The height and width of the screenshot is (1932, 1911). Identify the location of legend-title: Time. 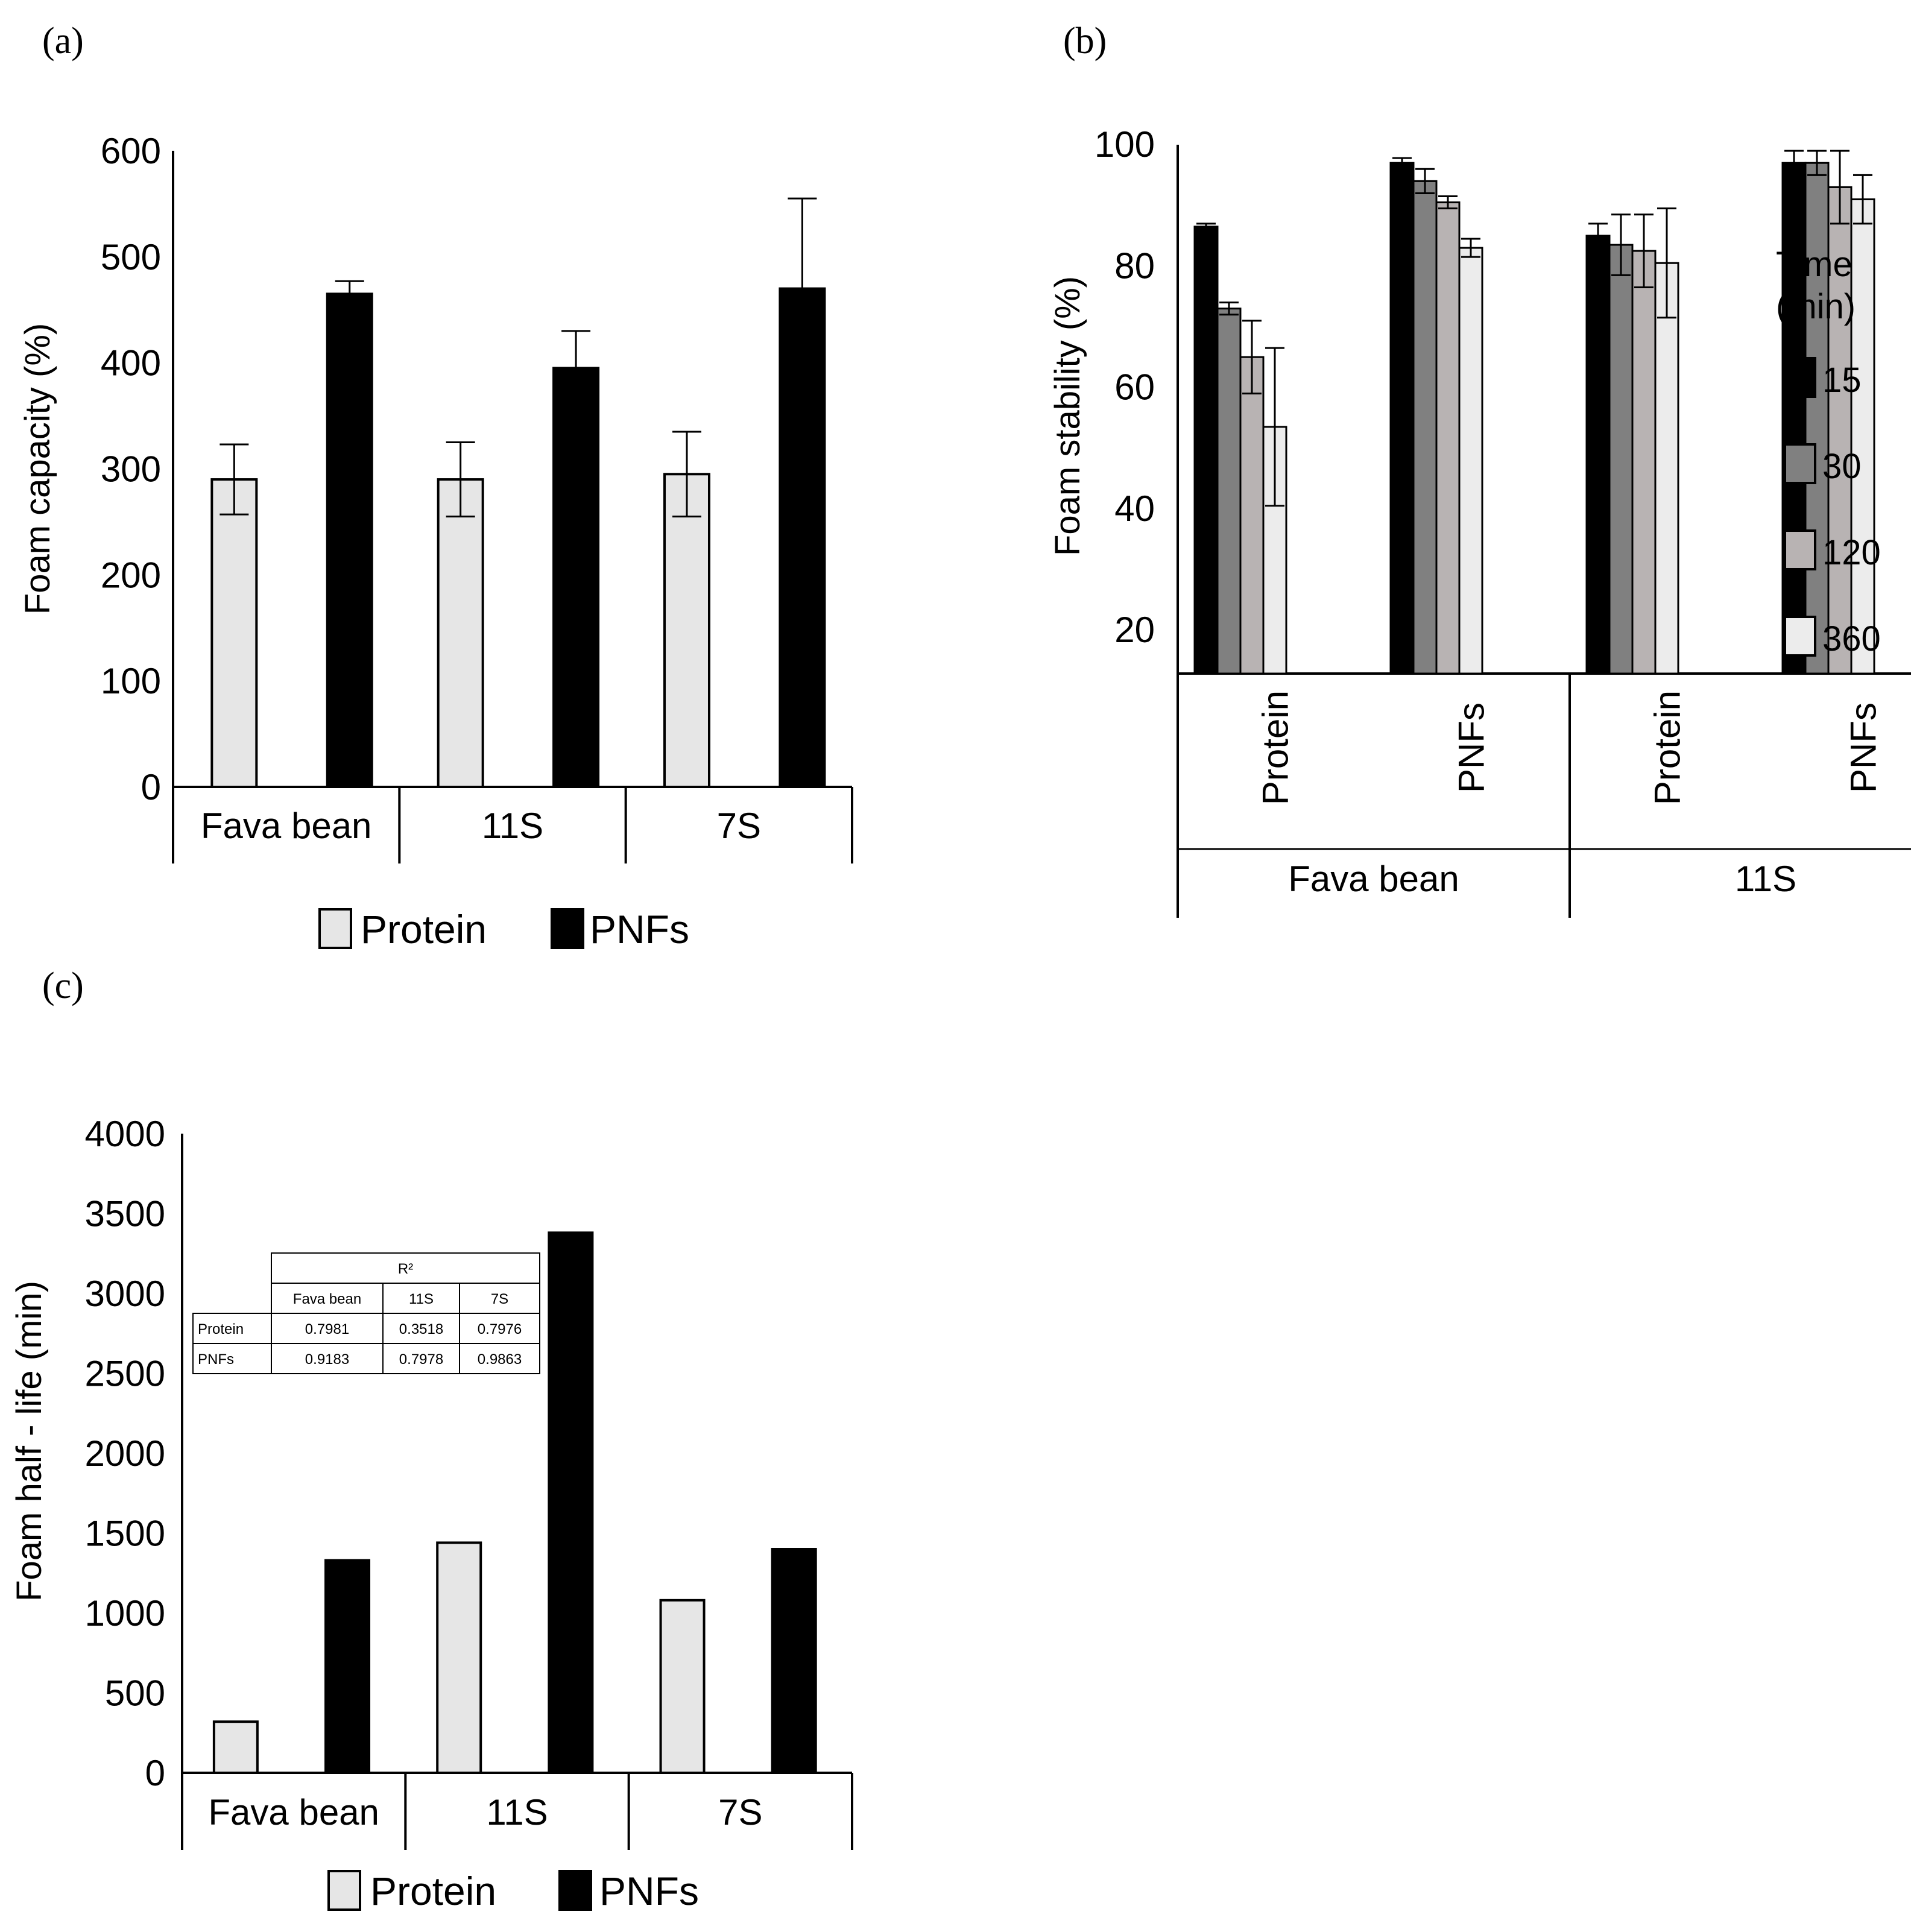
(1814, 264).